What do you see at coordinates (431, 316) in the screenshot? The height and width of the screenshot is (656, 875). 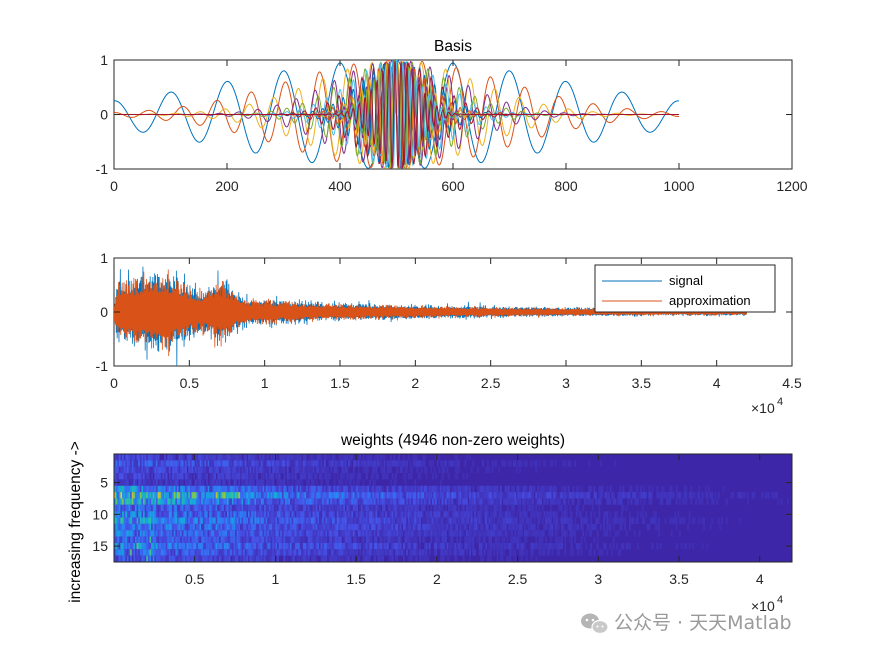 I see `signal-series` at bounding box center [431, 316].